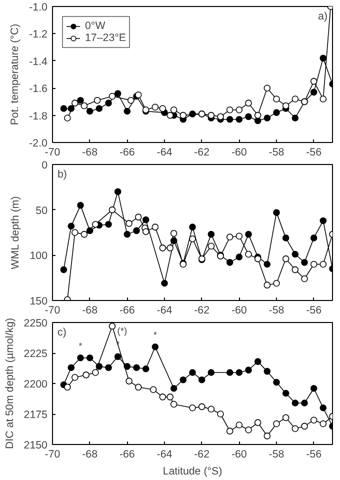 The width and height of the screenshot is (340, 480). What do you see at coordinates (62, 174) in the screenshot?
I see `annotation: b)` at bounding box center [62, 174].